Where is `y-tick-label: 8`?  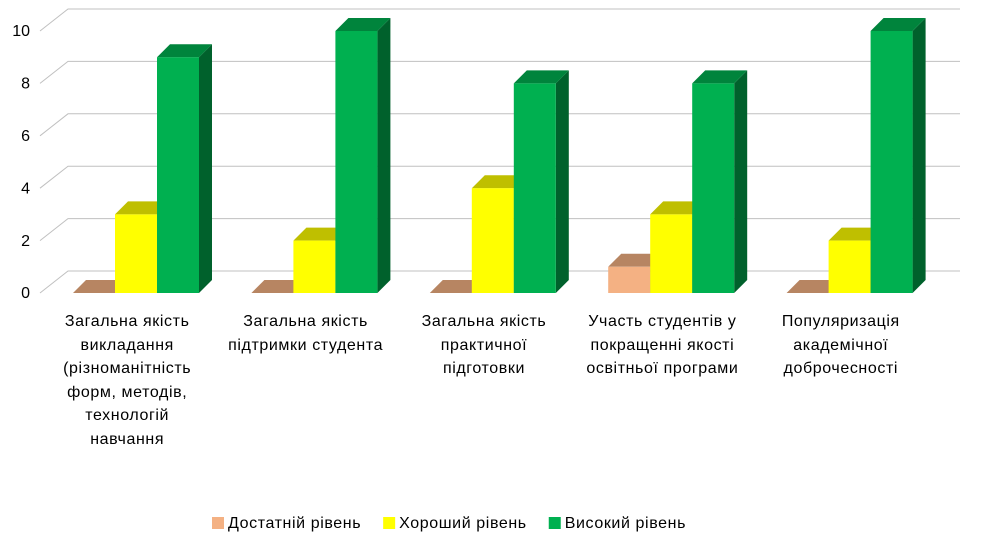 y-tick-label: 8 is located at coordinates (25, 84).